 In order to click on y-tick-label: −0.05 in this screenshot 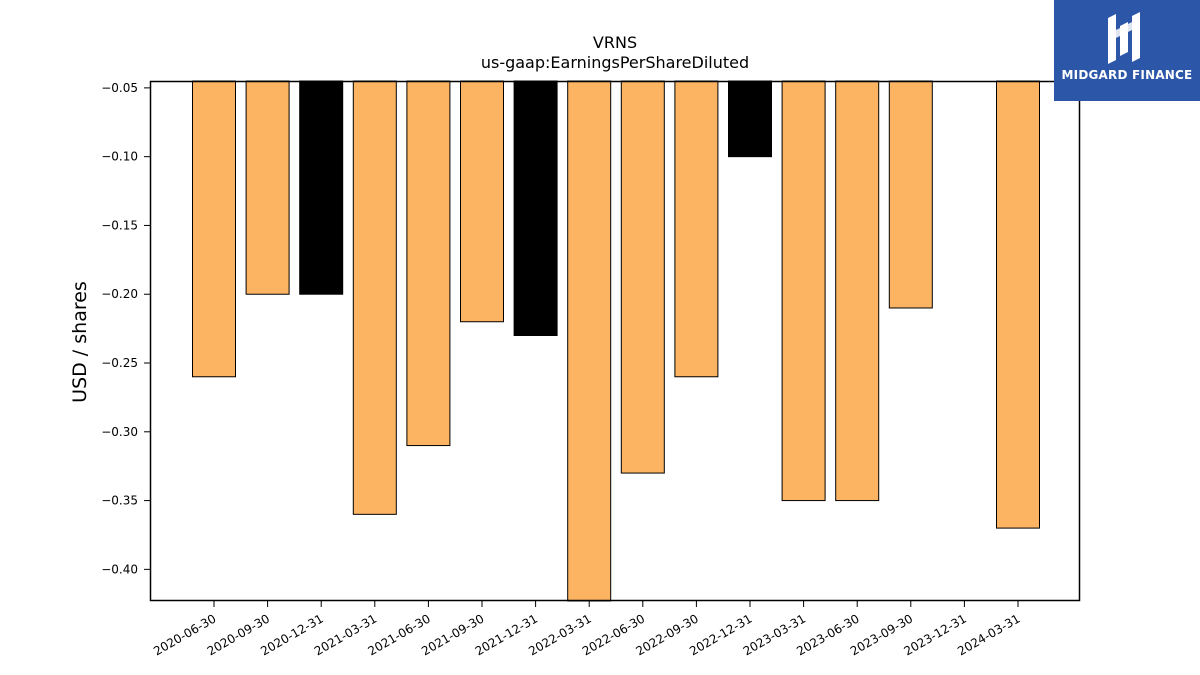, I will do `click(119, 88)`.